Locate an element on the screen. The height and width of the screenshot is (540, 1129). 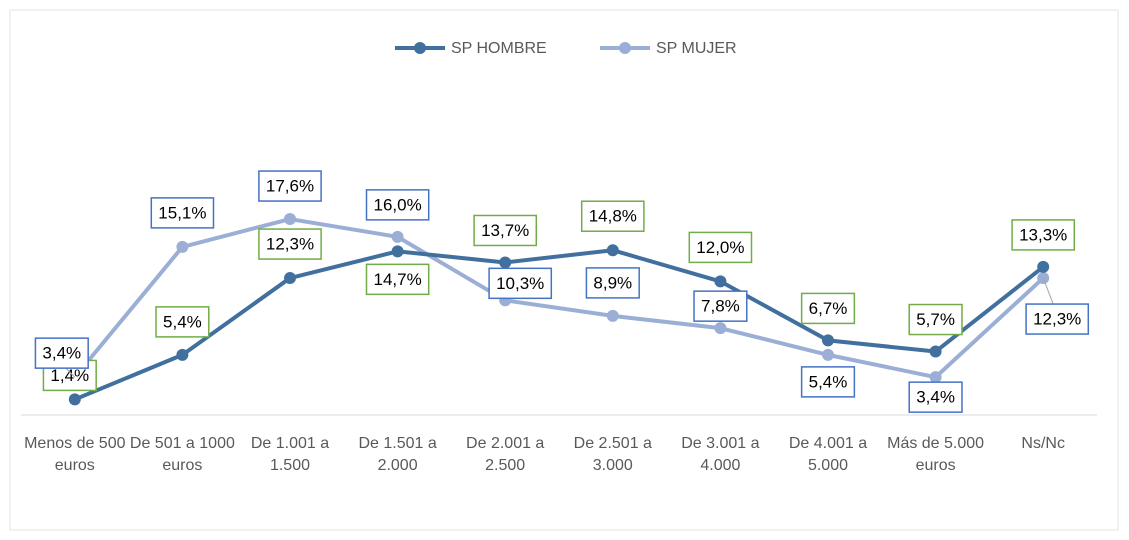
legend-label: SP MUJER is located at coordinates (696, 48).